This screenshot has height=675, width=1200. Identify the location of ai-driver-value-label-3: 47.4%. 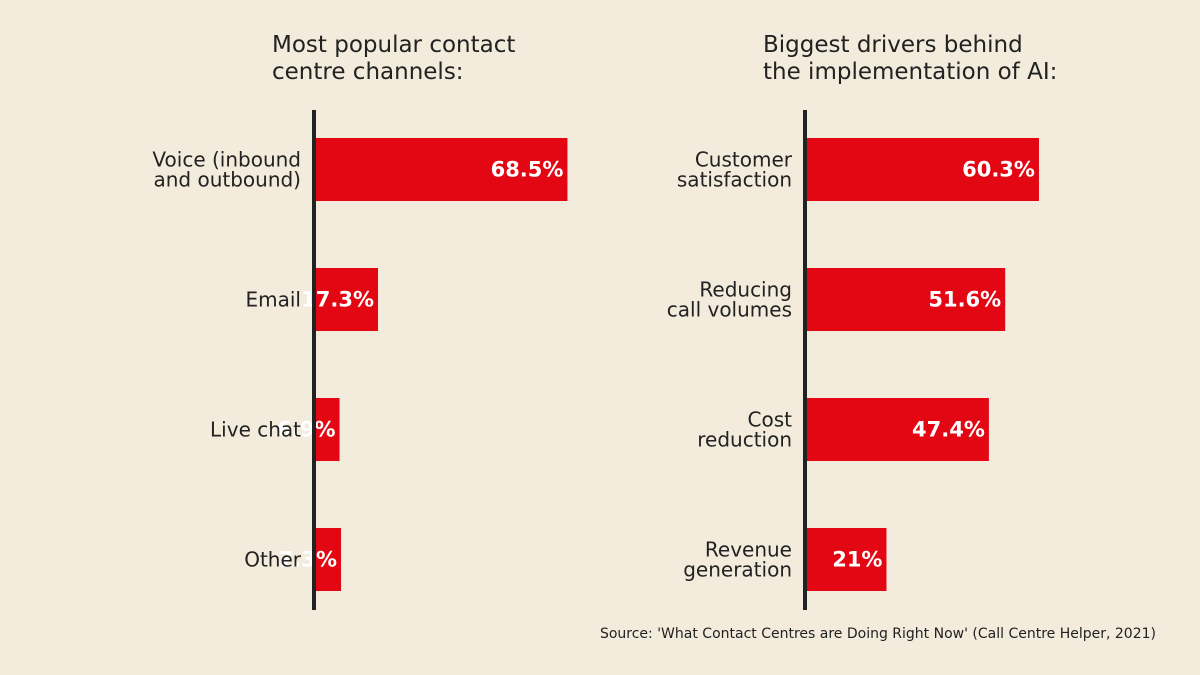
(948, 430).